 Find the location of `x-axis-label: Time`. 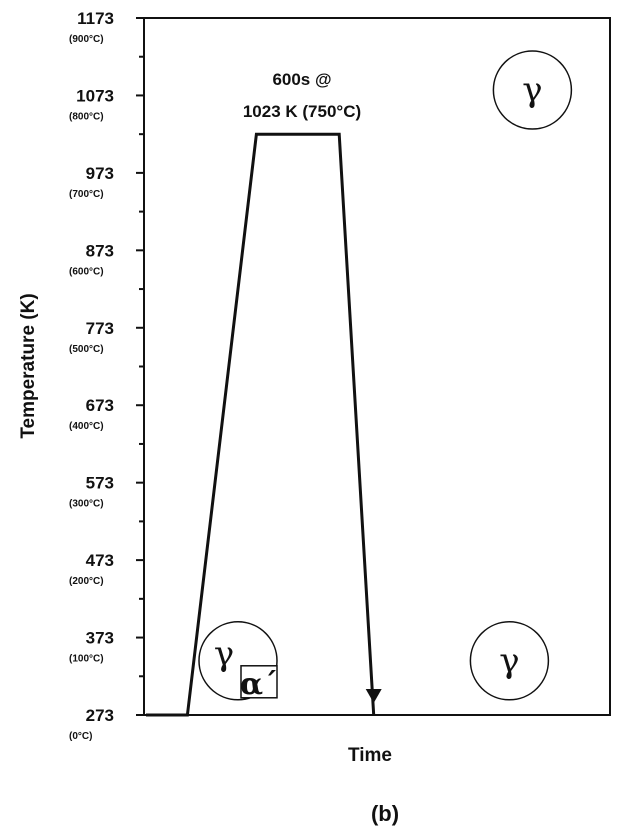

x-axis-label: Time is located at coordinates (370, 755).